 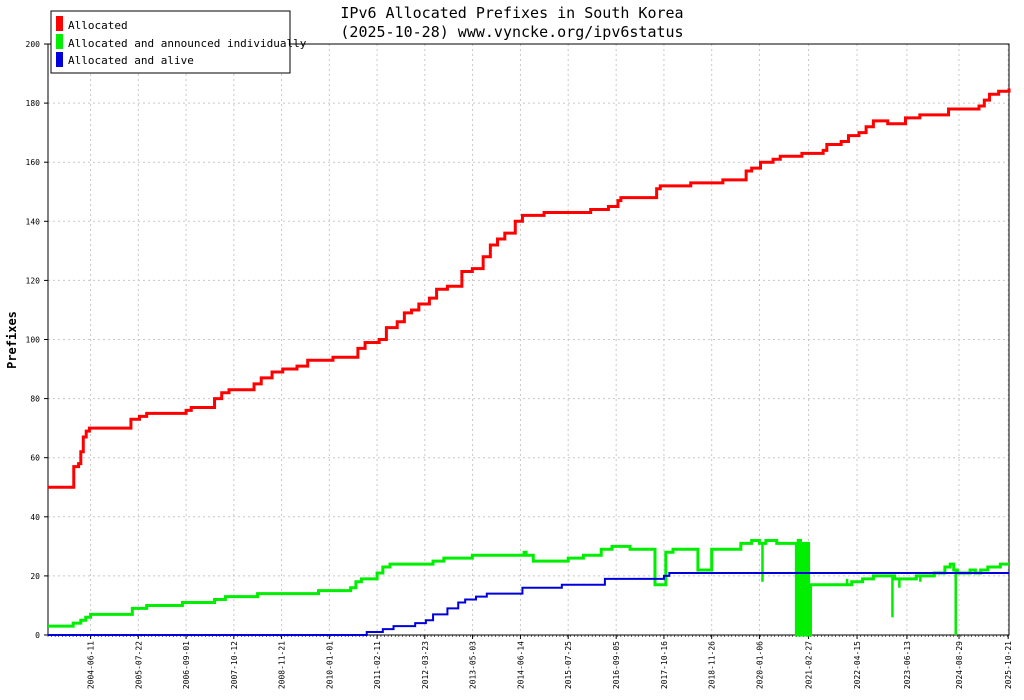 I want to click on legend-box, so click(x=170, y=42).